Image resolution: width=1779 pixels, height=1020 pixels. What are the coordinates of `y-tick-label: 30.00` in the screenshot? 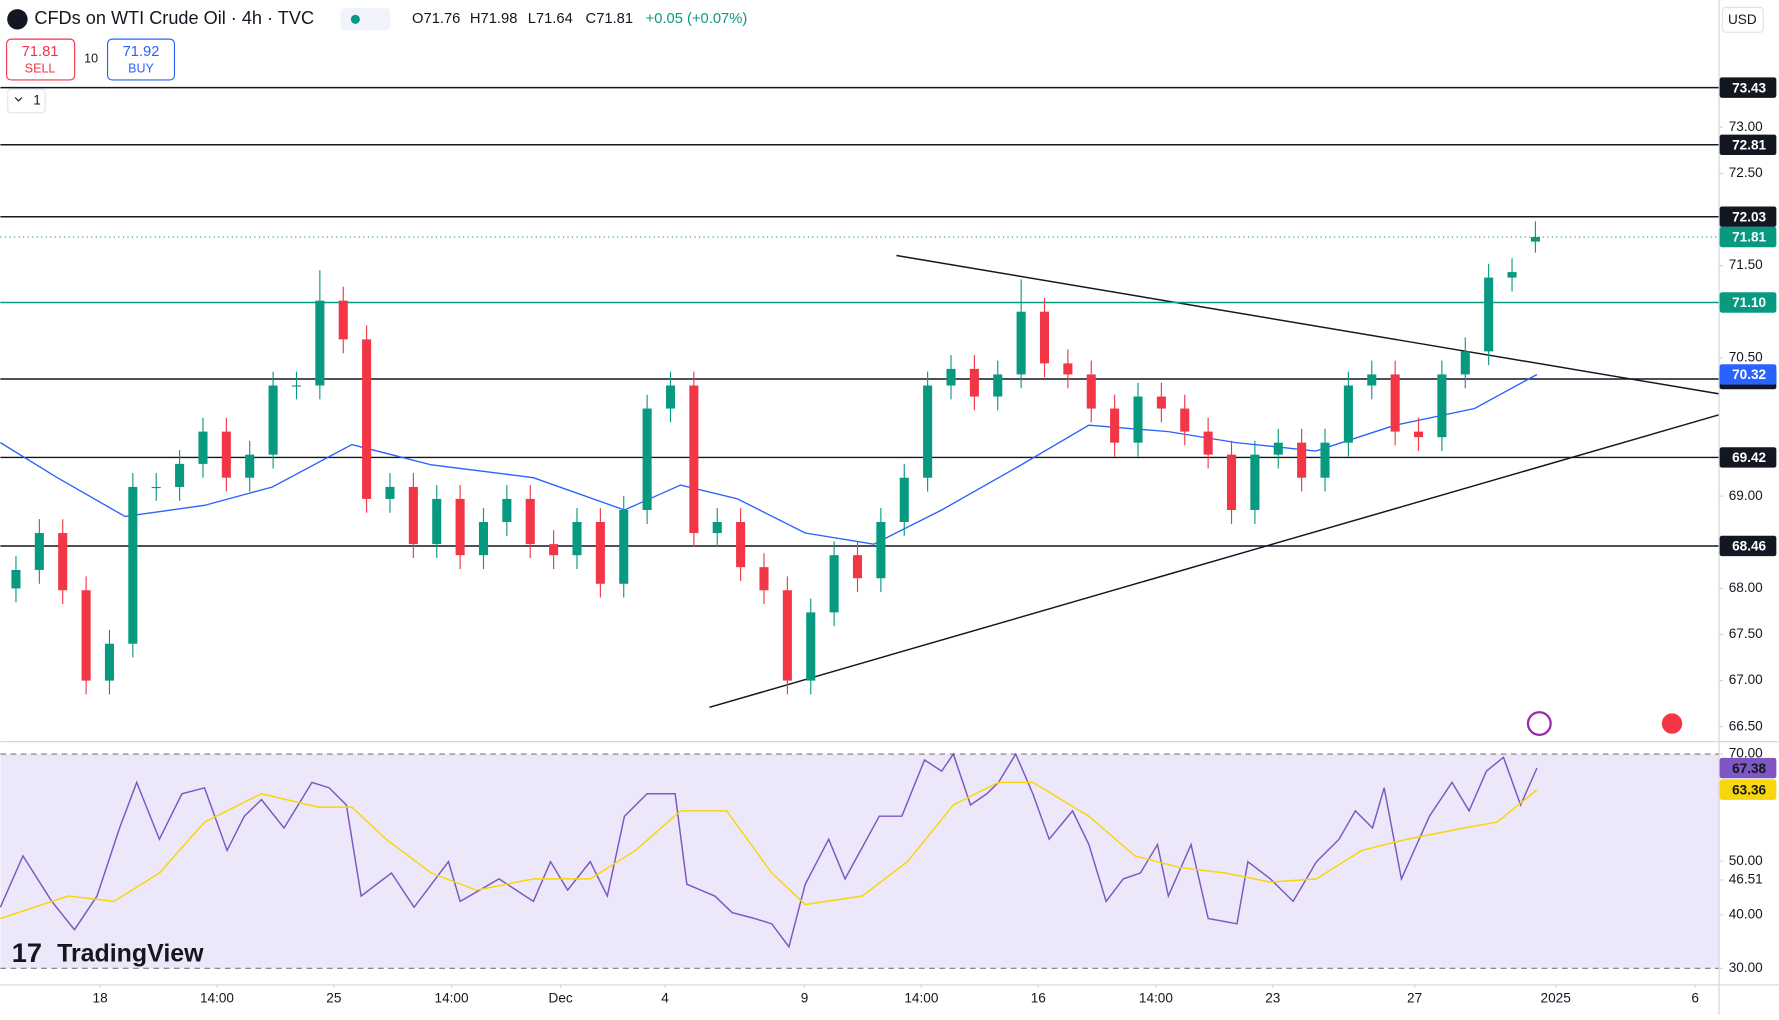 It's located at (1746, 967).